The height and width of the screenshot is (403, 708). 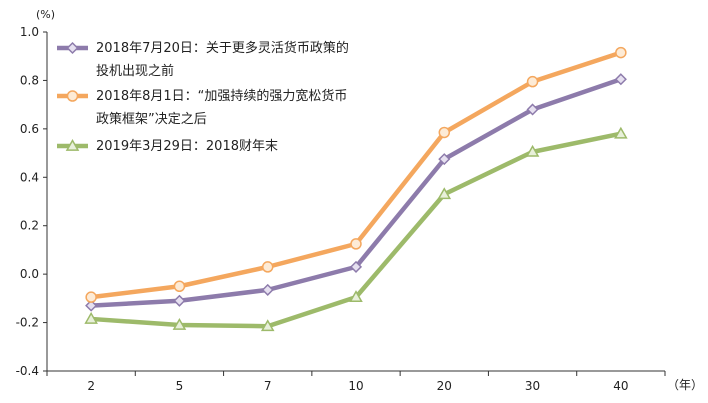 What do you see at coordinates (355, 386) in the screenshot?
I see `x-tick-label: 10` at bounding box center [355, 386].